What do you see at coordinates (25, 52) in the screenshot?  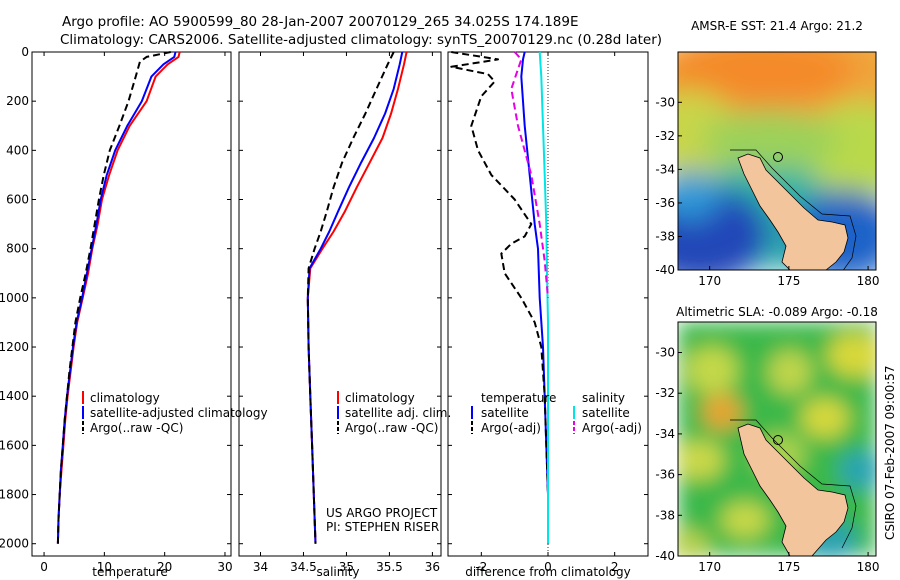 I see `ytick-label: 0` at bounding box center [25, 52].